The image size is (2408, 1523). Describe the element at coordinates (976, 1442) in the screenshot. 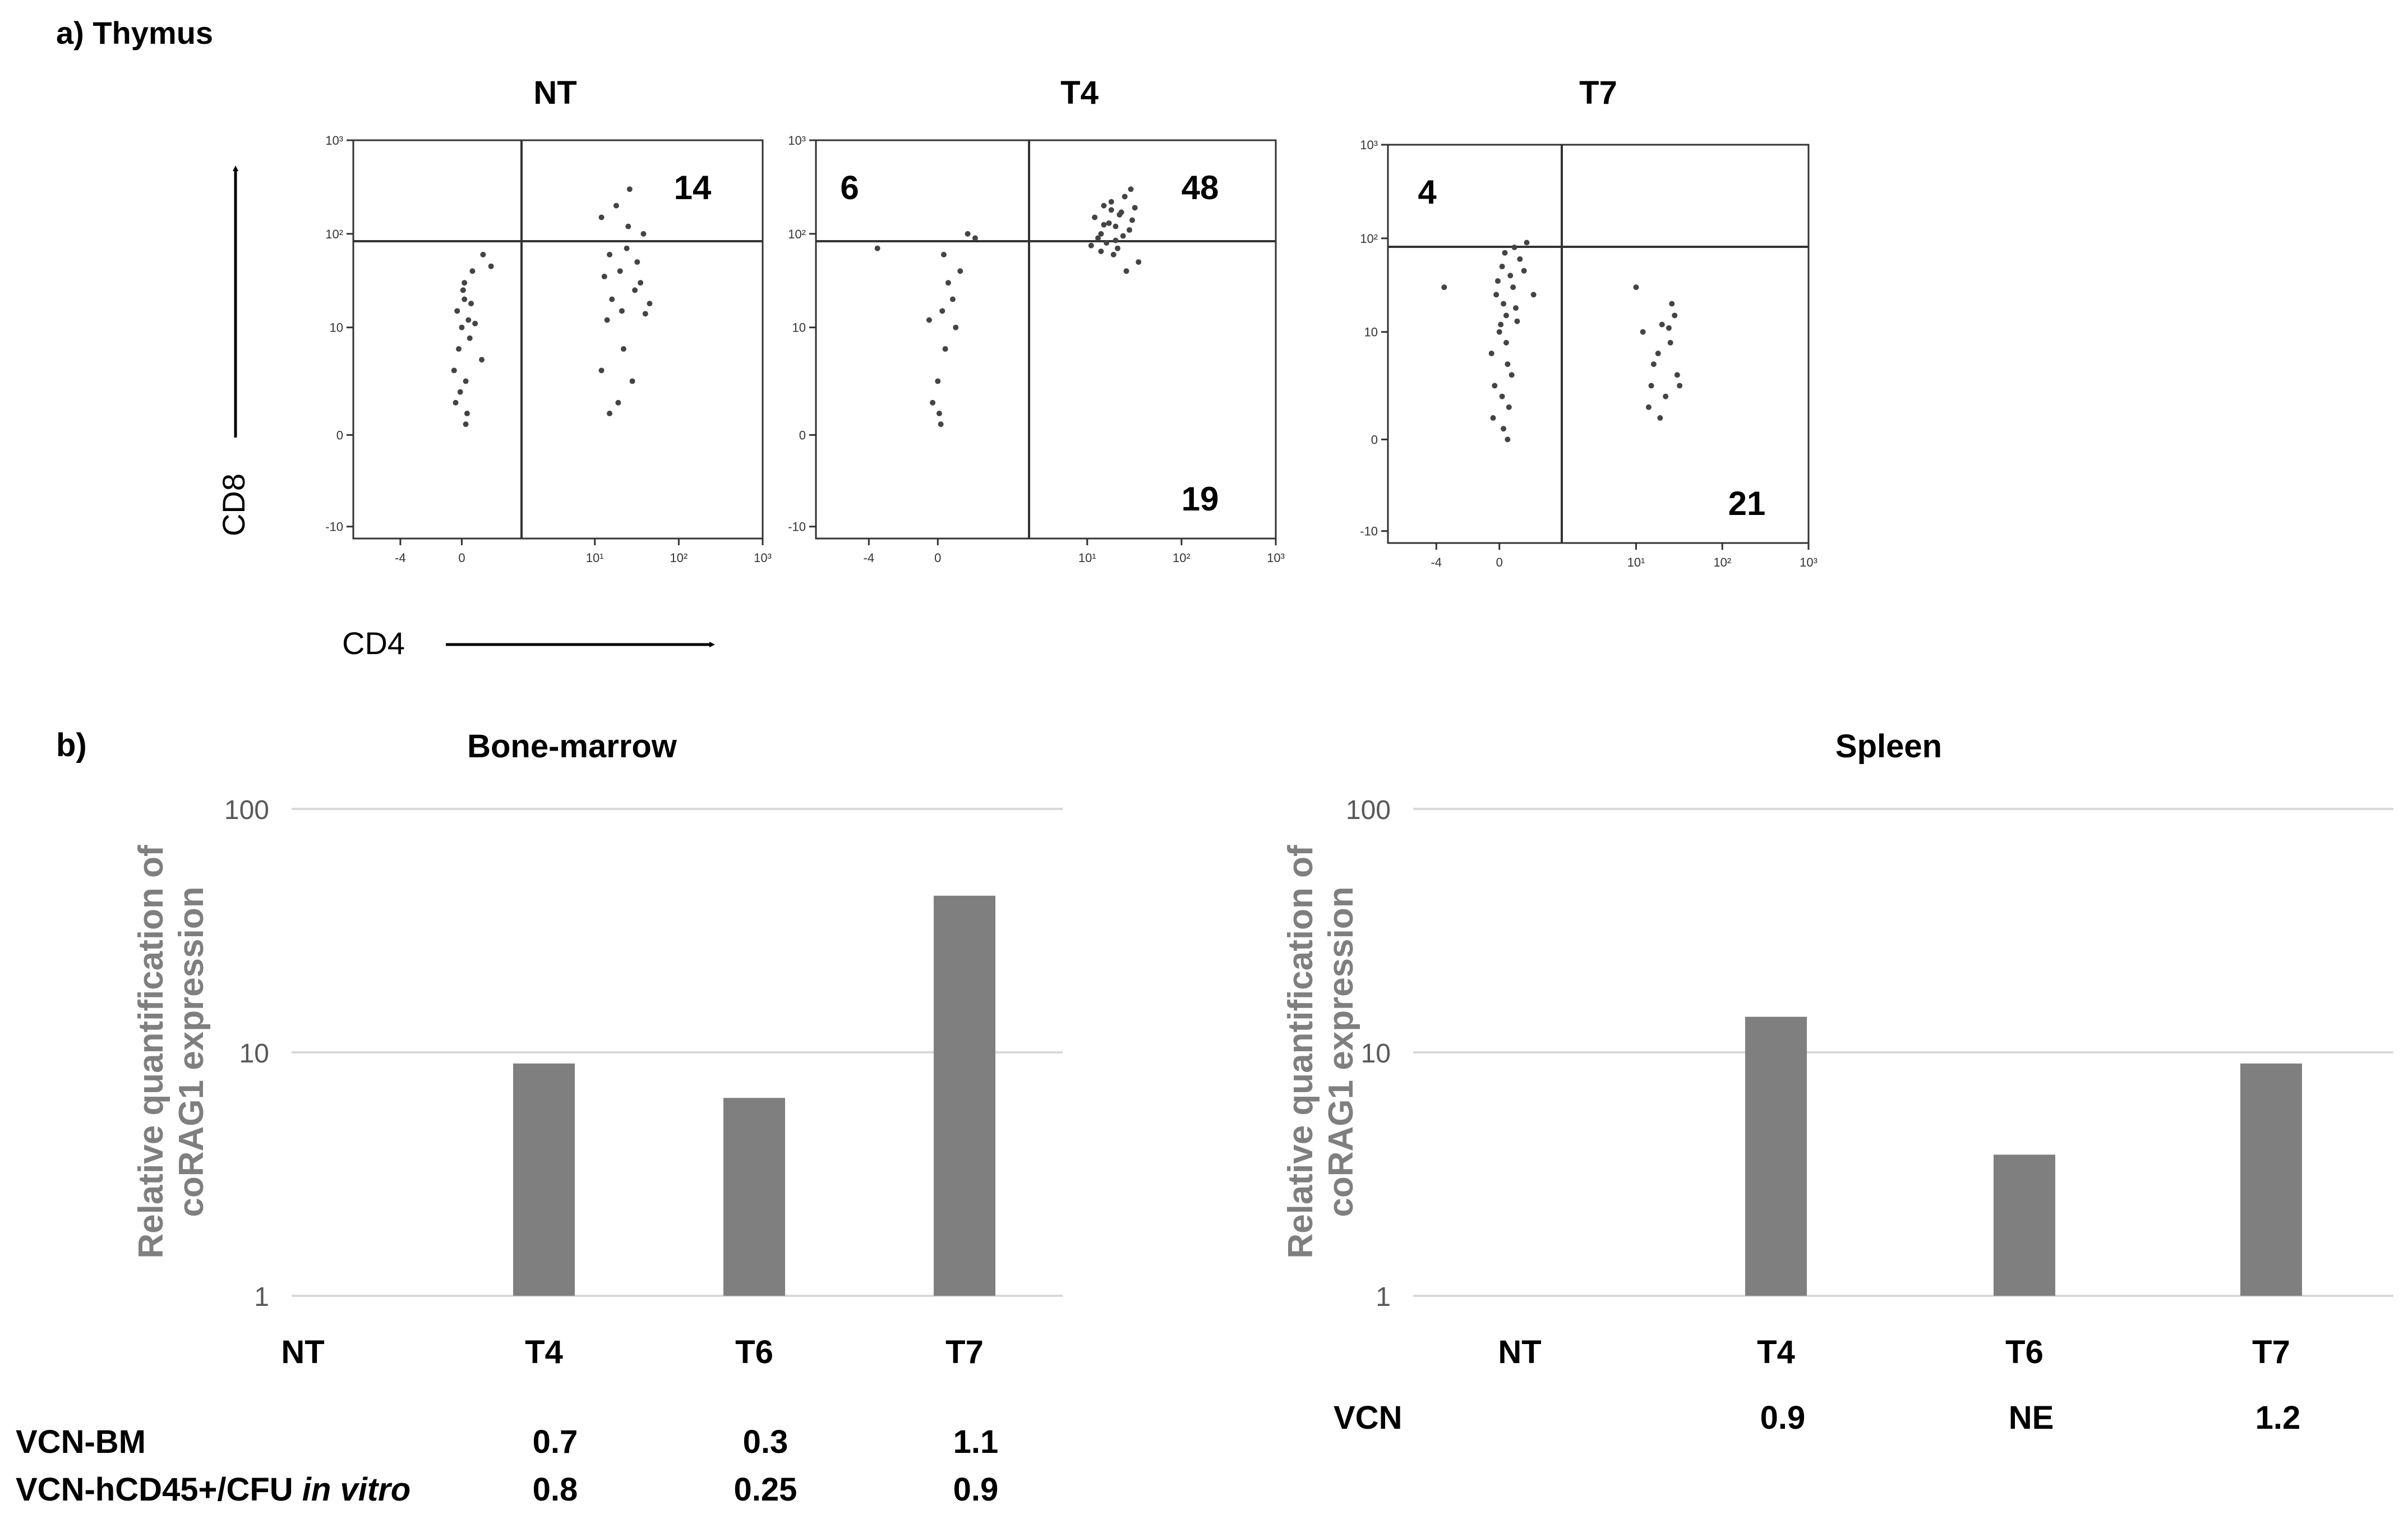

I see `vcn-value: 1.1` at that location.